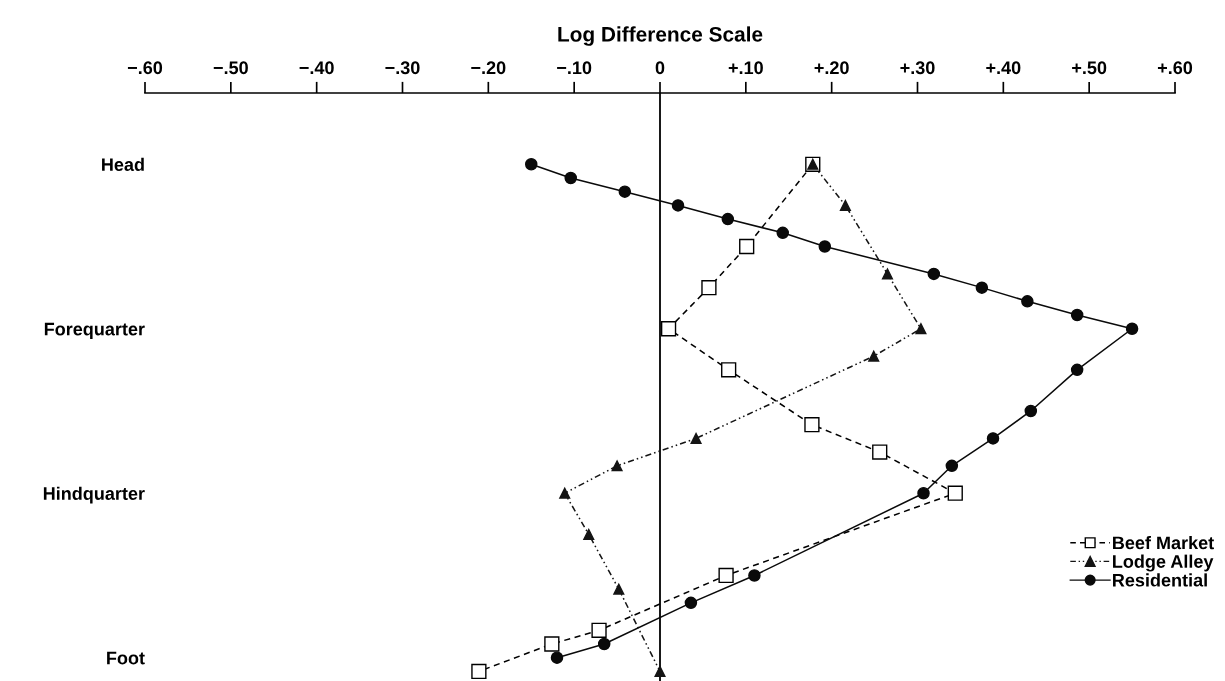  Describe the element at coordinates (574, 68) in the screenshot. I see `x-tick-label: −.10` at that location.